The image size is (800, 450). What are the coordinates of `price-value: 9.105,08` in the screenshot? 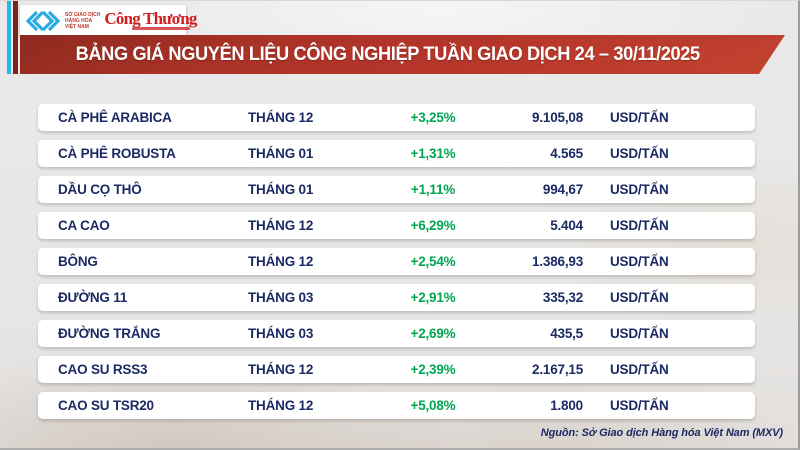 It's located at (557, 117).